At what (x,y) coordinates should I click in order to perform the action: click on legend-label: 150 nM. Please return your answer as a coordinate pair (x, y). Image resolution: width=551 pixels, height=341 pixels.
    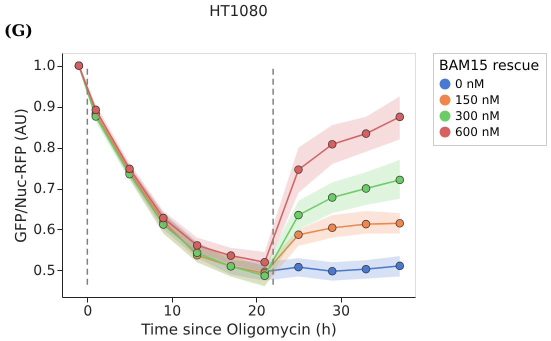
    Looking at the image, I should click on (477, 100).